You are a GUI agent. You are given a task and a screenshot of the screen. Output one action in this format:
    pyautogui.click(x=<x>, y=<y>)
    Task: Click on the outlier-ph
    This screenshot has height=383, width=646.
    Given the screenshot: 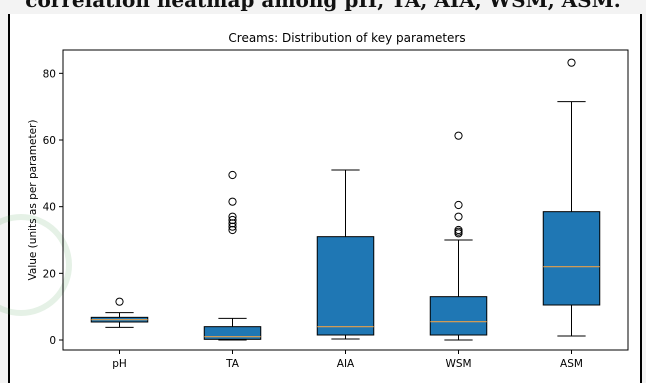 What is the action you would take?
    pyautogui.click(x=119, y=301)
    